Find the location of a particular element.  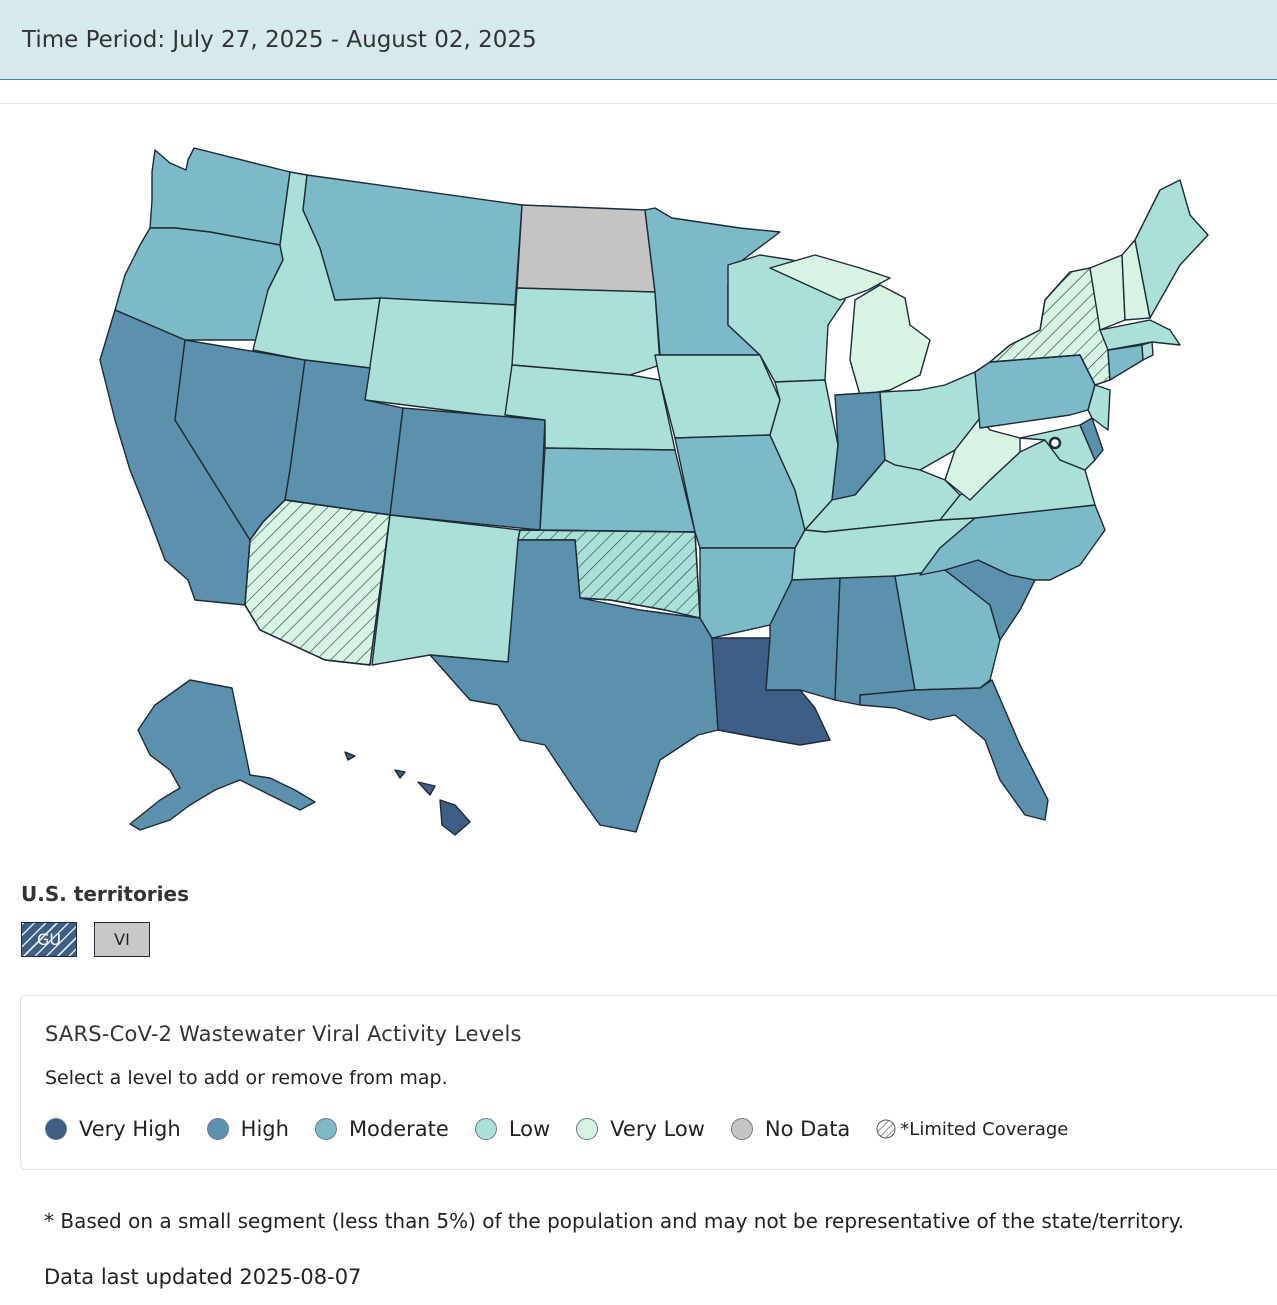

state-DC is located at coordinates (1055, 443).